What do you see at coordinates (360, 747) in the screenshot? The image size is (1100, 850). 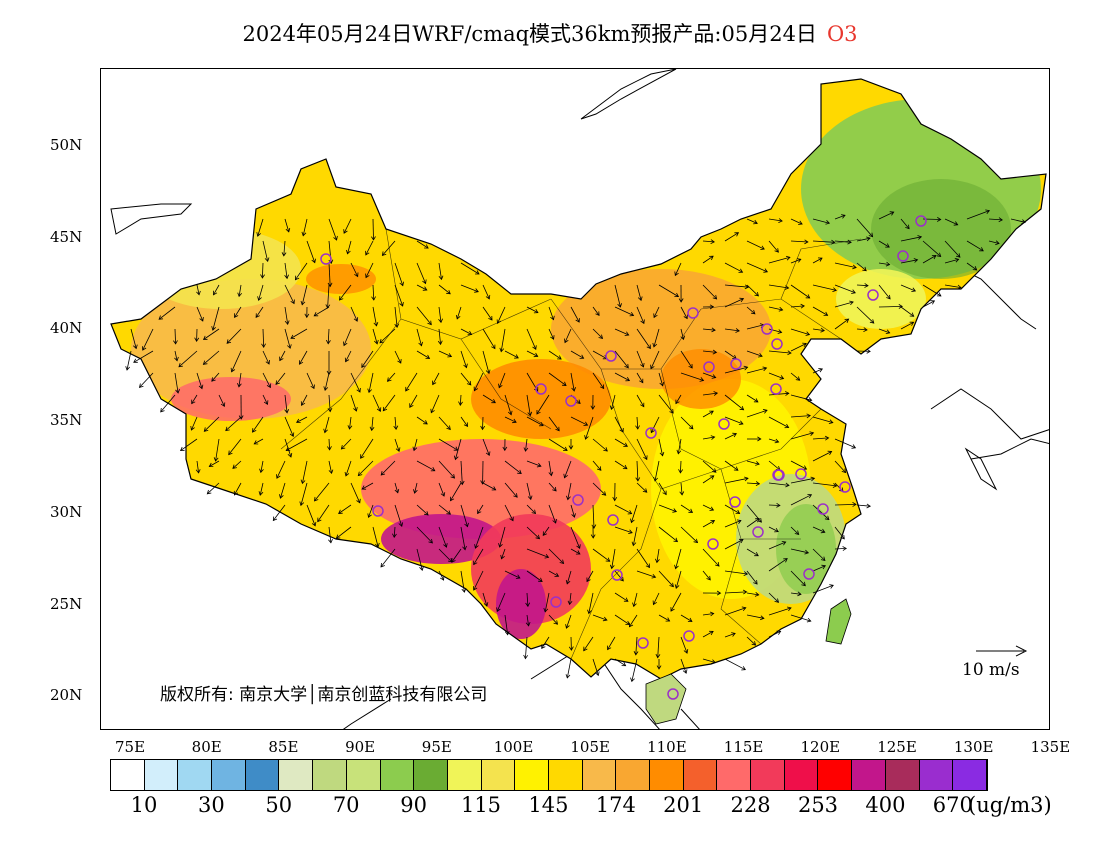 I see `longitude-label: 90E` at bounding box center [360, 747].